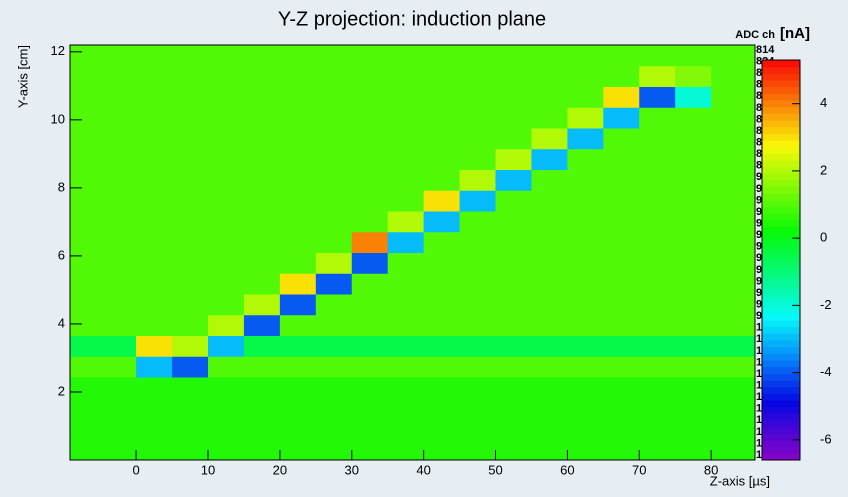  What do you see at coordinates (495, 469) in the screenshot?
I see `x-tick-label: 50` at bounding box center [495, 469].